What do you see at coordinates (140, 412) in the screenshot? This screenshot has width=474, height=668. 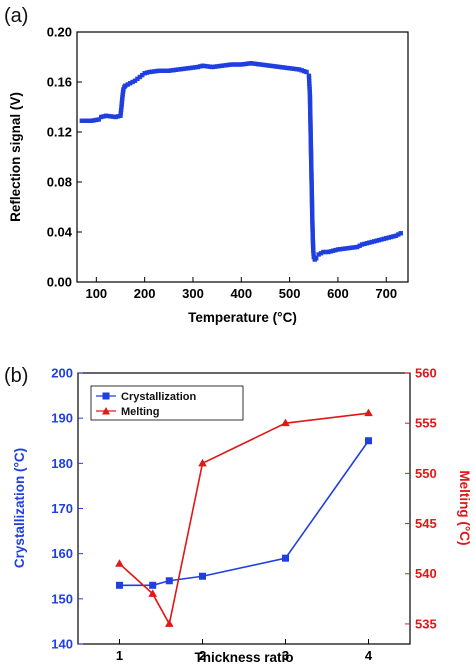 I see `legend-melting-label: Melting` at bounding box center [140, 412].